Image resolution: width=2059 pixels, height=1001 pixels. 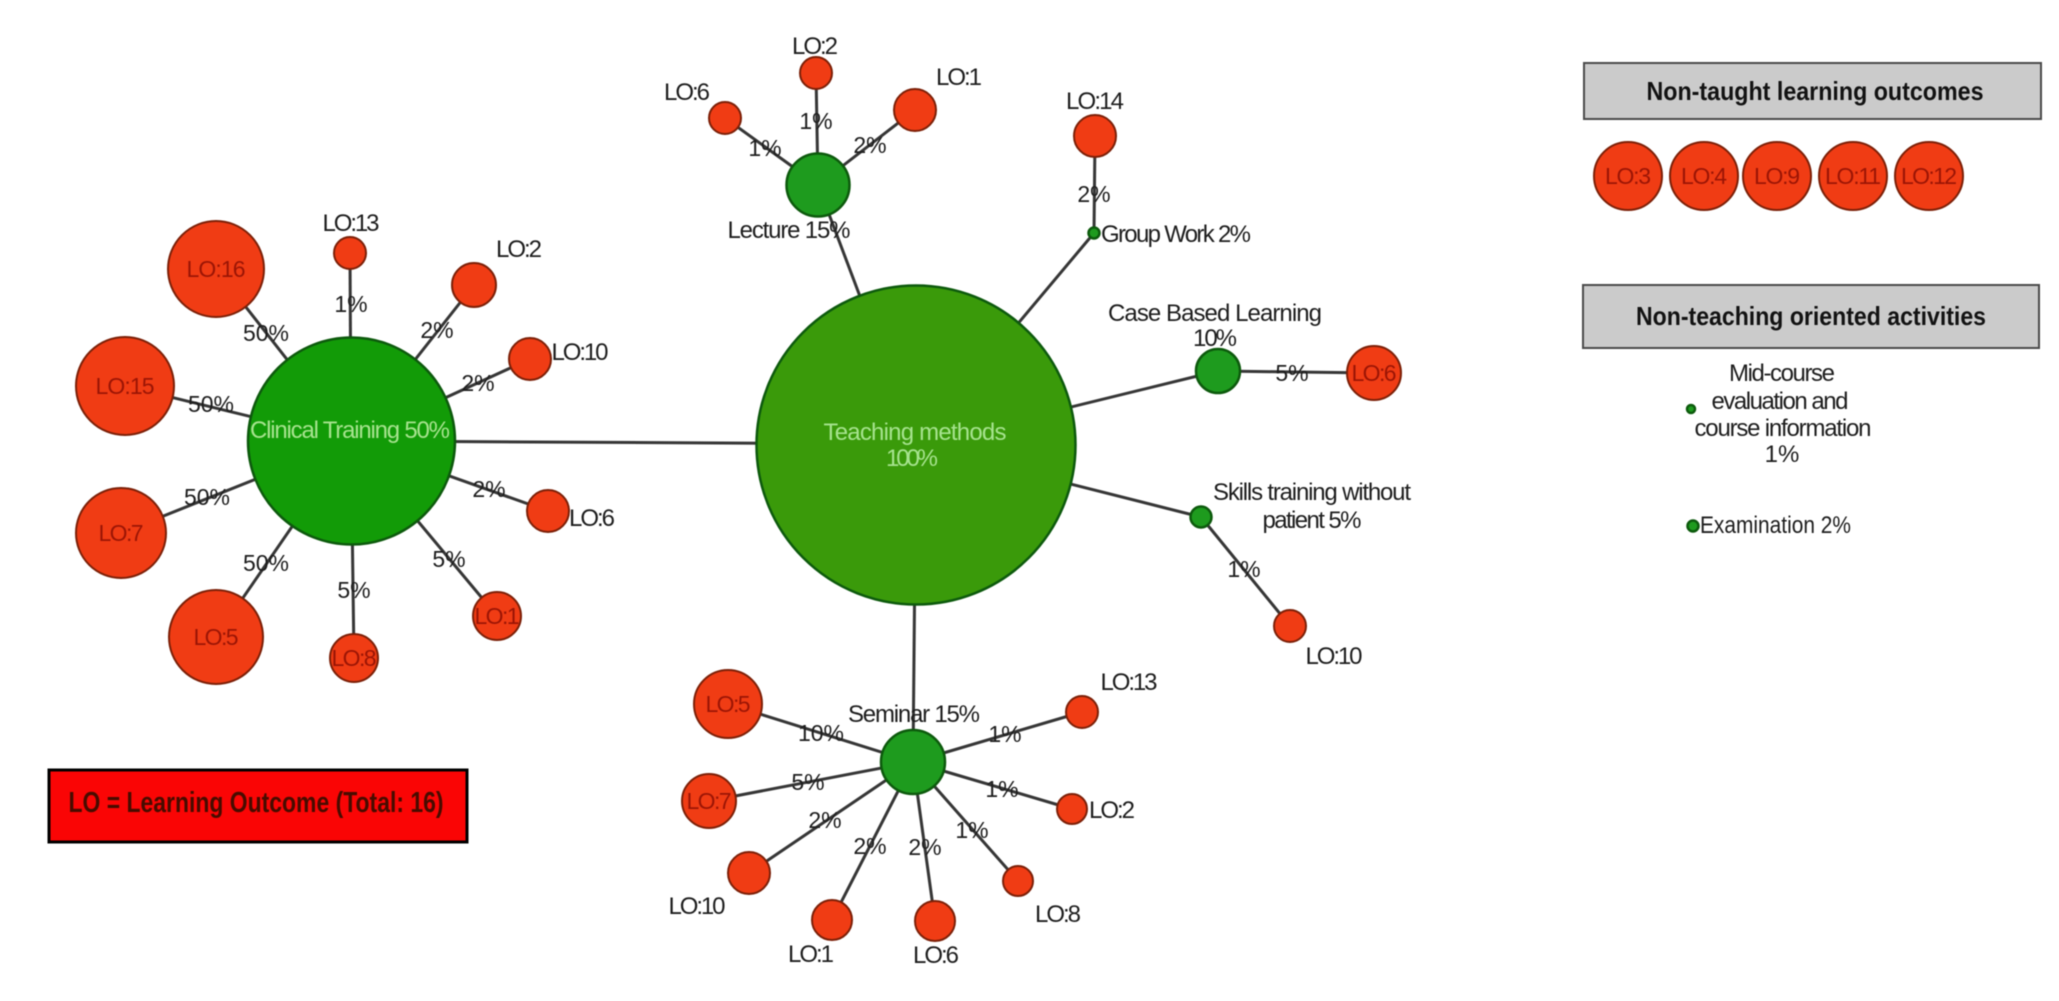 I want to click on svg-text: Seminar 15%, so click(x=914, y=714).